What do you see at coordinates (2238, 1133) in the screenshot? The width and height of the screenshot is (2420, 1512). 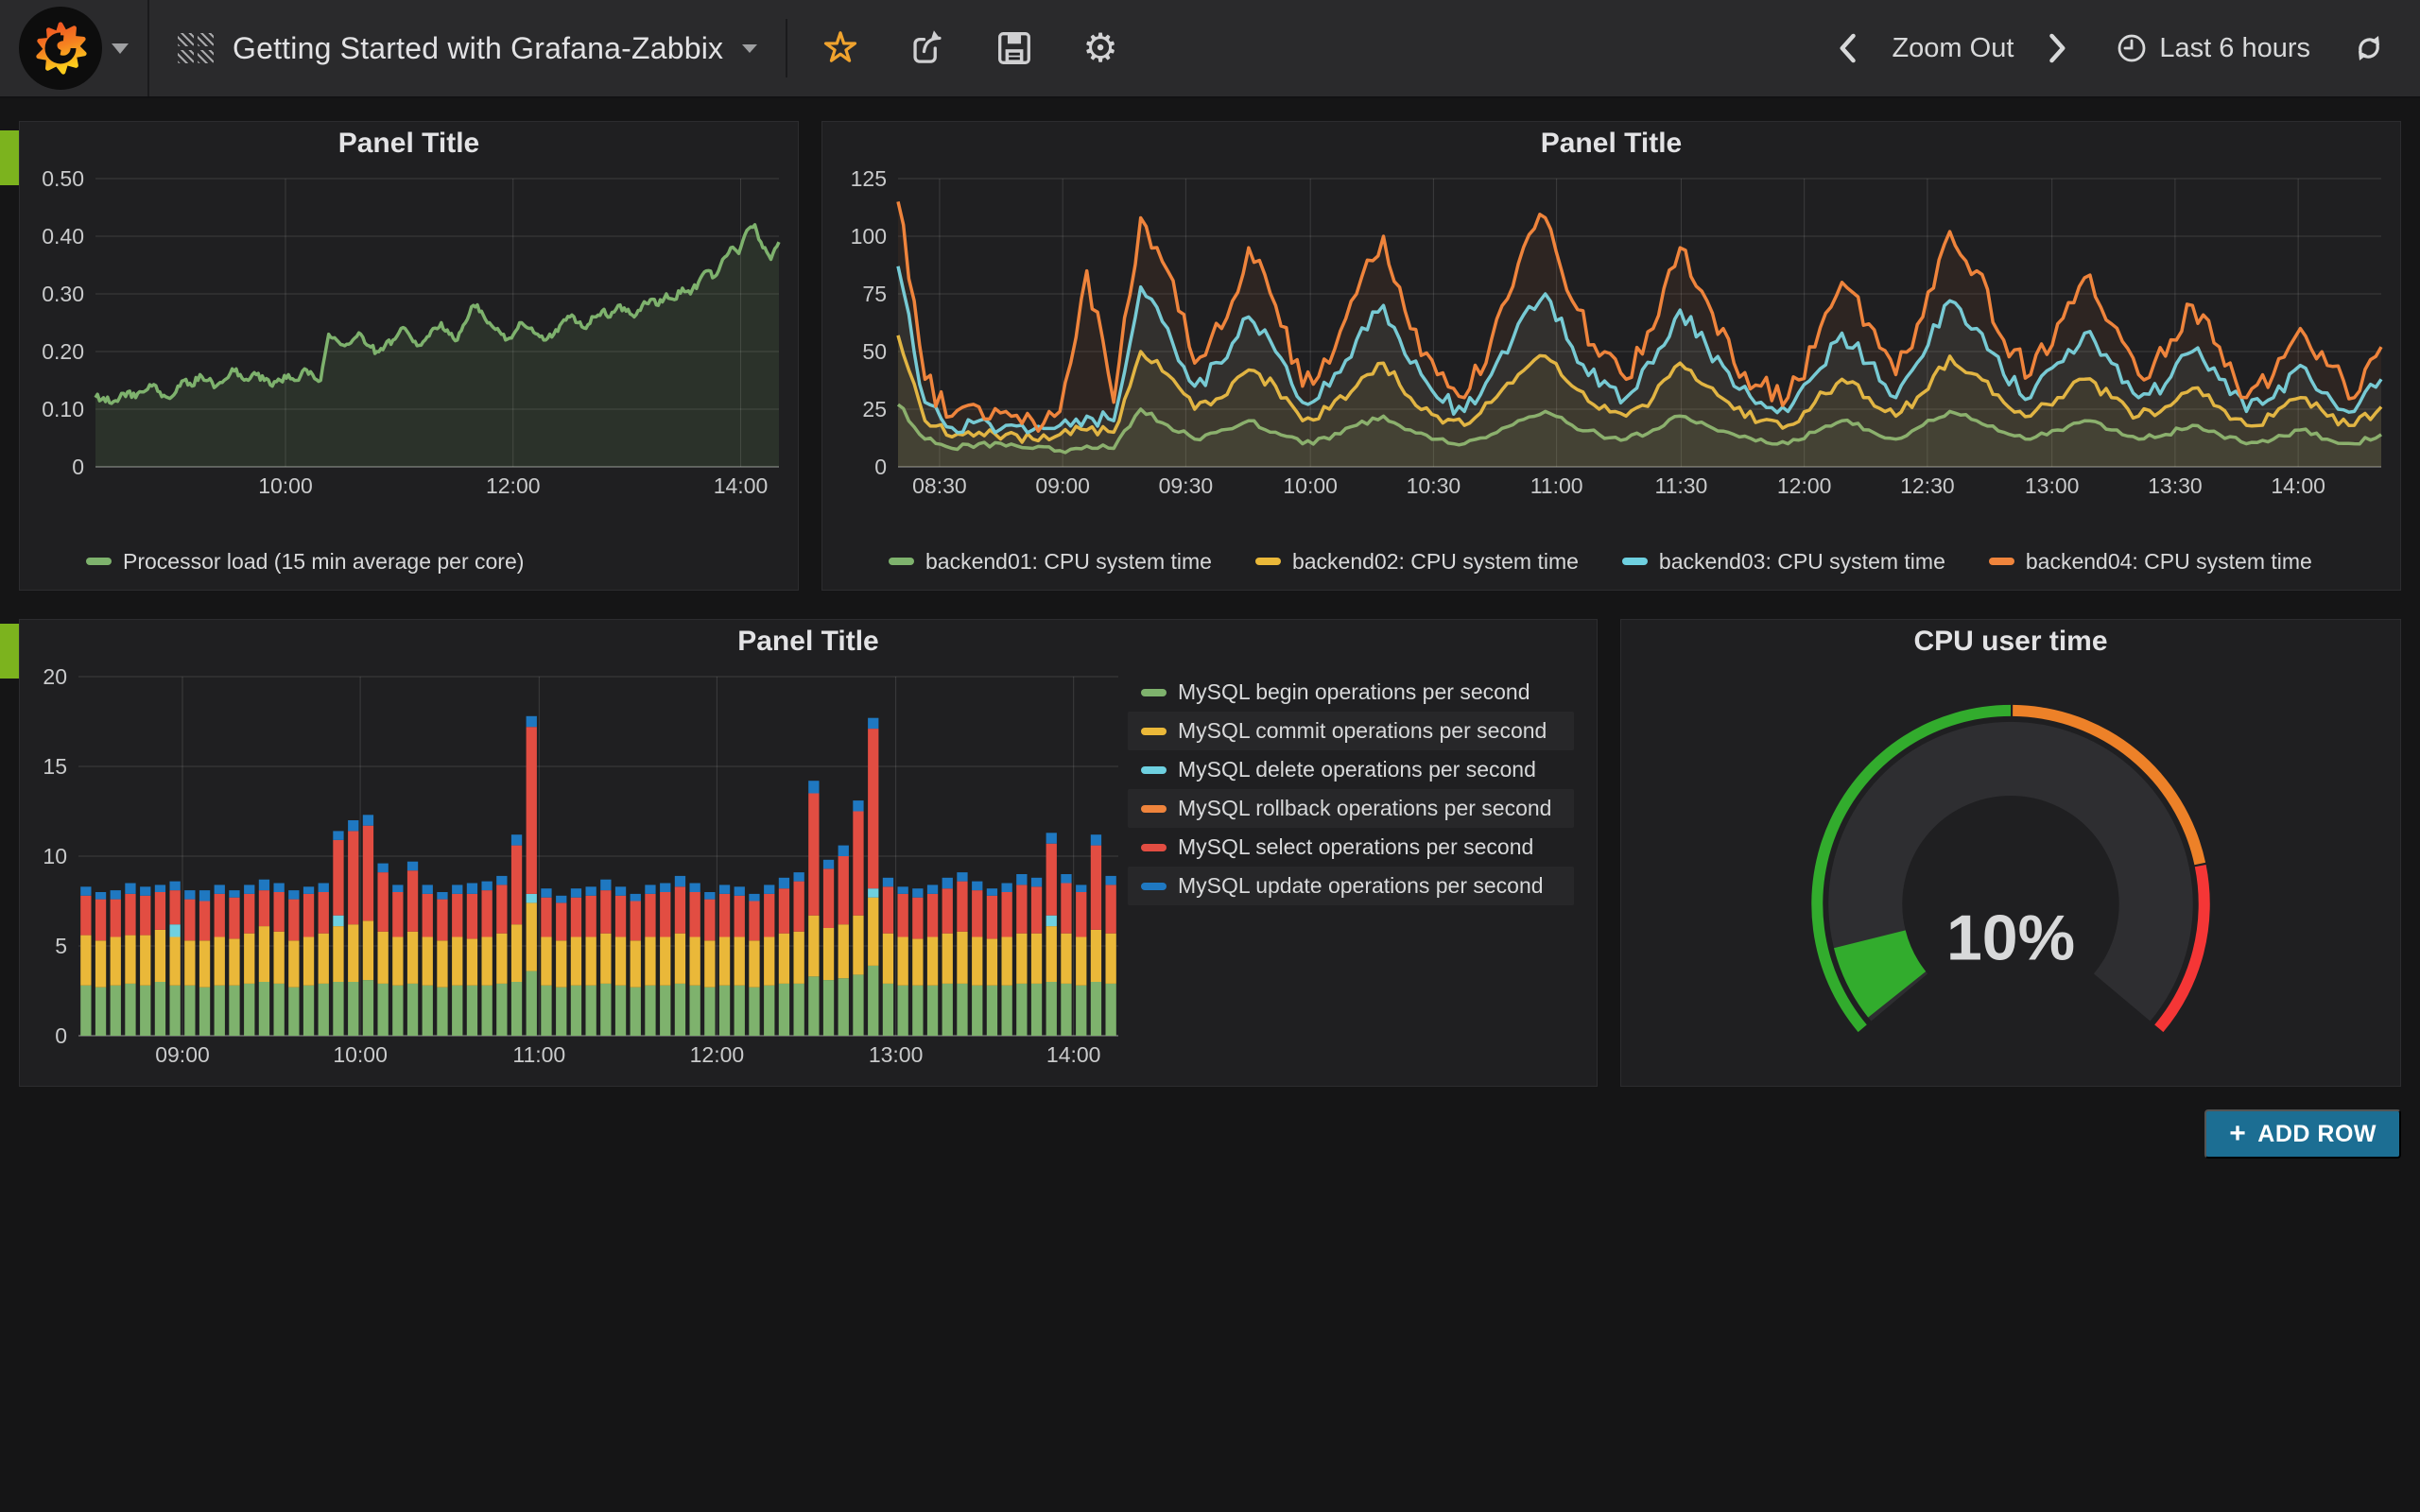 I see `plus-icon: +` at bounding box center [2238, 1133].